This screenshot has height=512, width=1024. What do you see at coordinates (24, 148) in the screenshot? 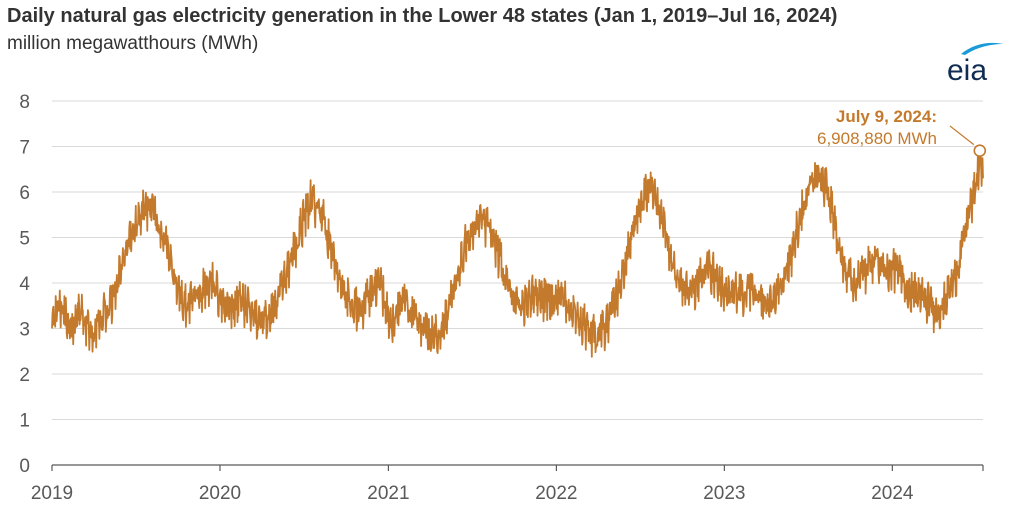
I see `y-tick-label-7: 7` at bounding box center [24, 148].